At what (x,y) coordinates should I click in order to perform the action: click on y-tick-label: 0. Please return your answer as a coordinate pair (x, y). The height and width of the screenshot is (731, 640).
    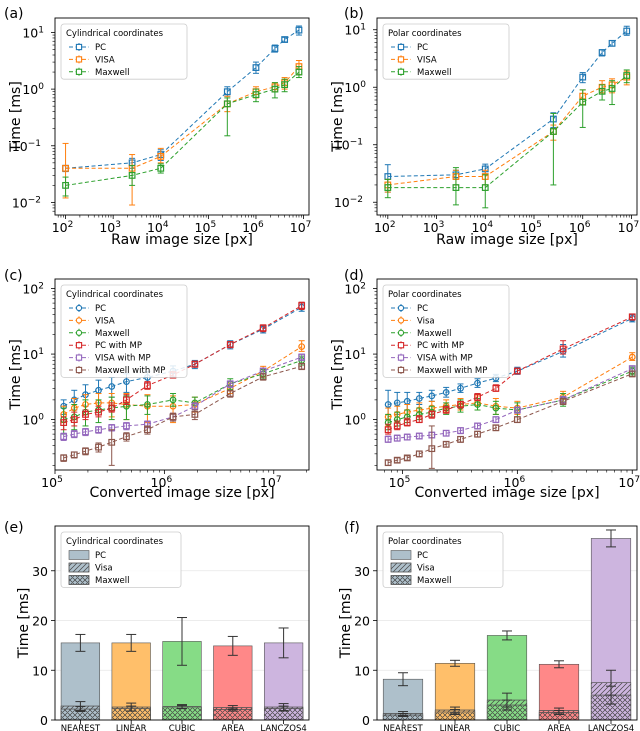
    Looking at the image, I should click on (366, 720).